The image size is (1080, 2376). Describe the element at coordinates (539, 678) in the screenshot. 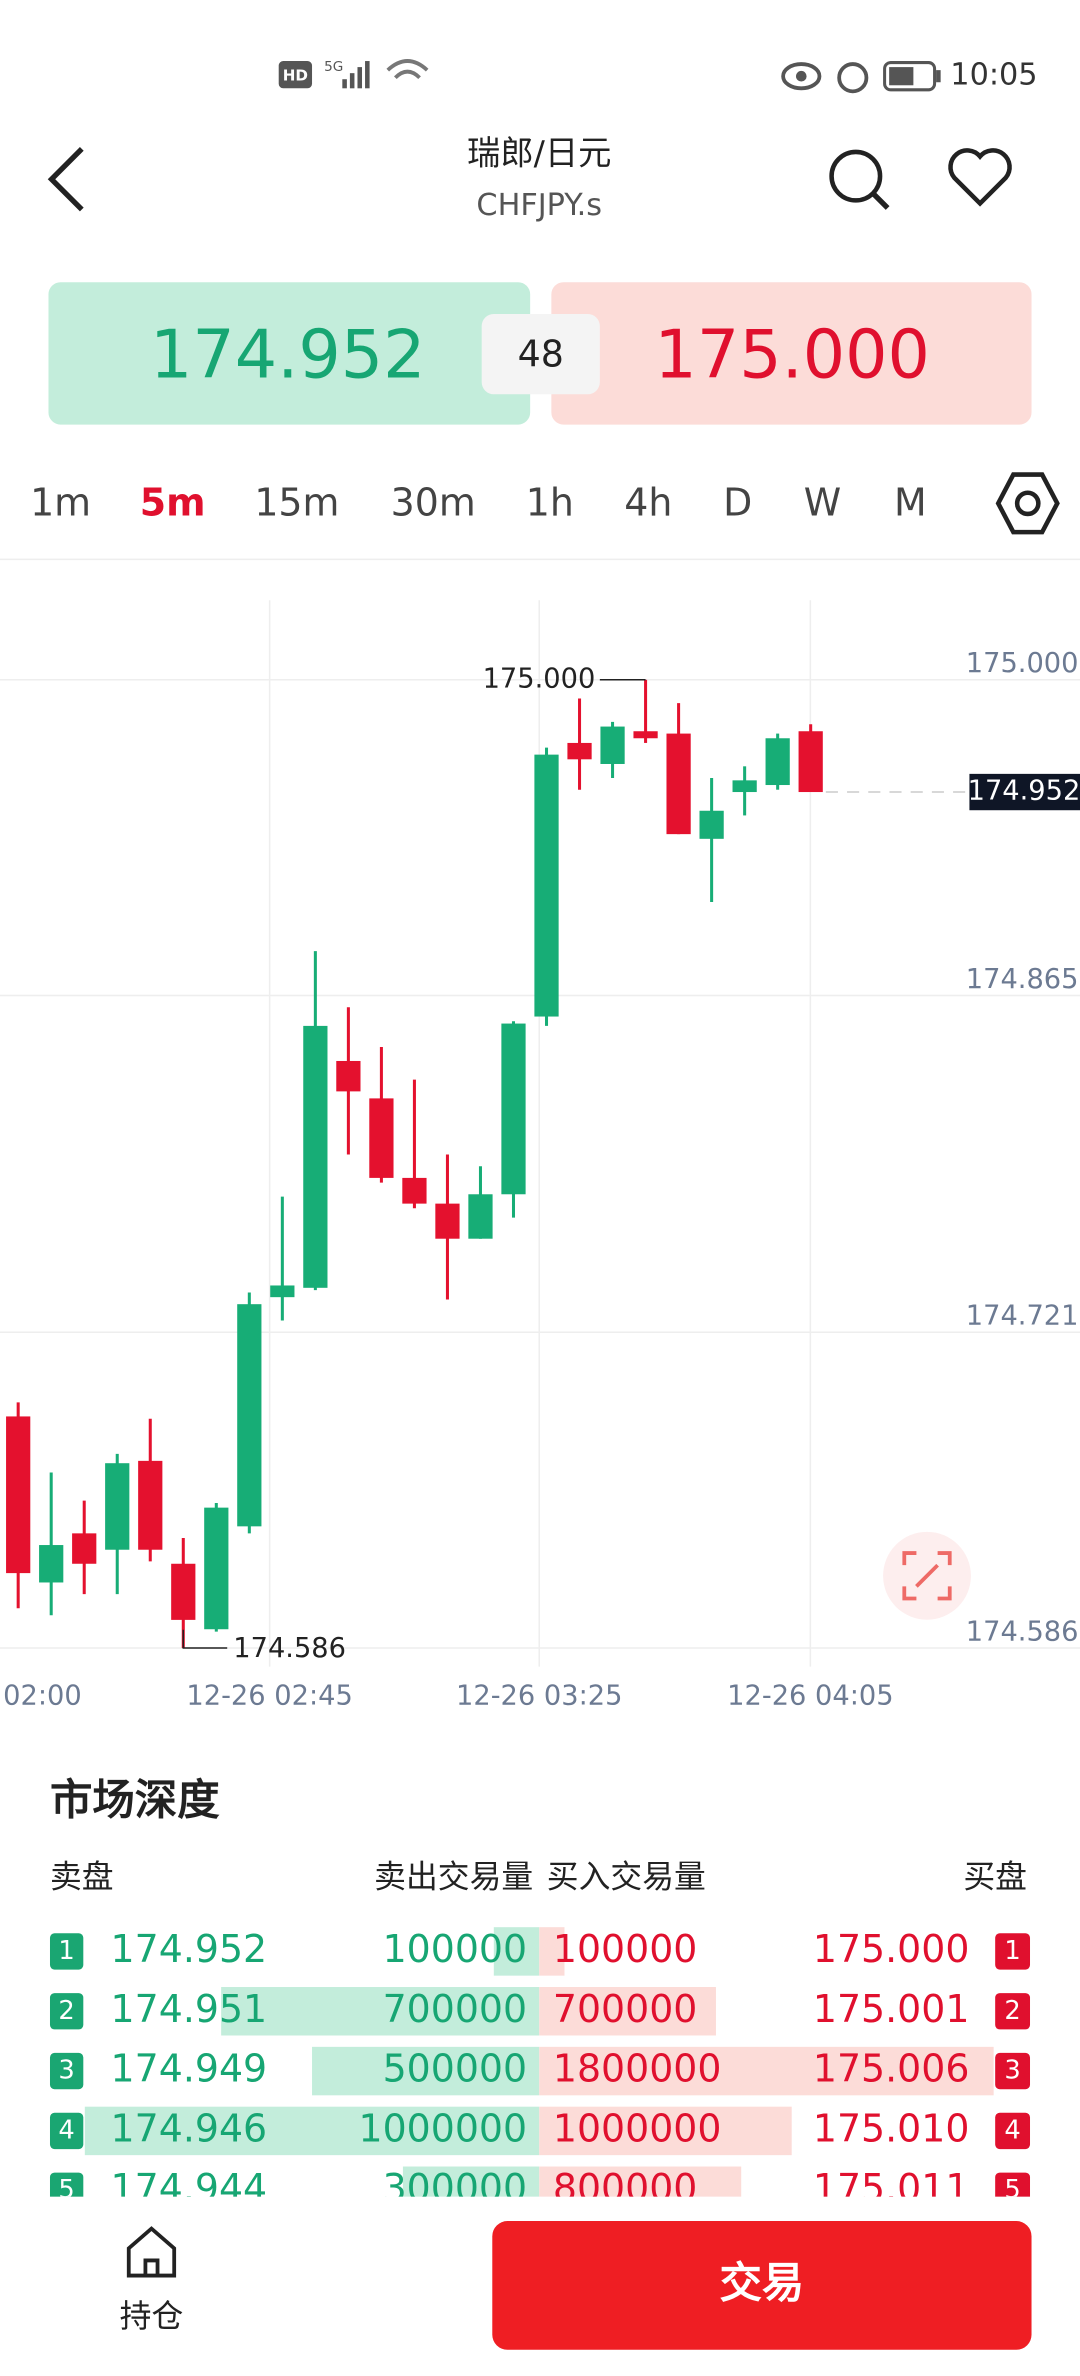

I see `high-label: 175.000` at that location.